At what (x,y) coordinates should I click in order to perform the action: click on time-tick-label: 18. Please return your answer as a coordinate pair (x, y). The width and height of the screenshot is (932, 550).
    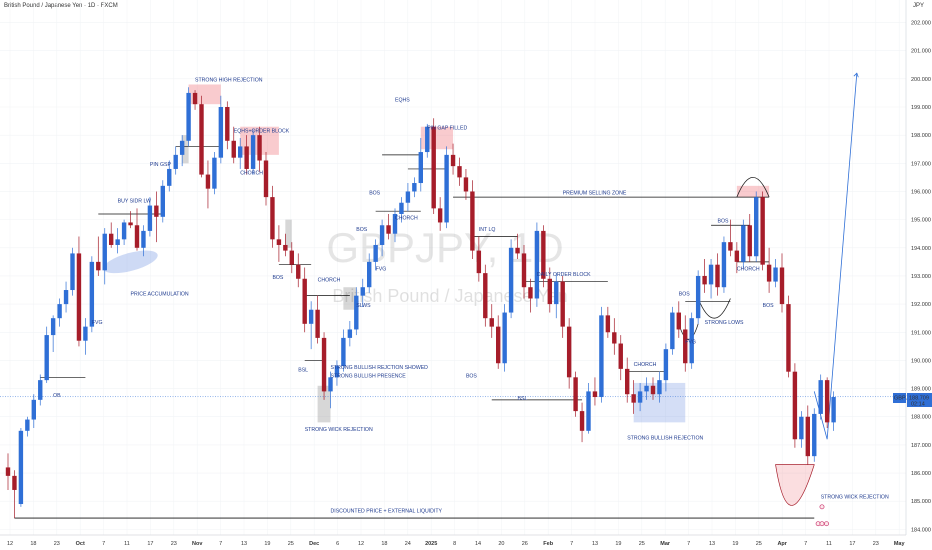
    Looking at the image, I should click on (384, 544).